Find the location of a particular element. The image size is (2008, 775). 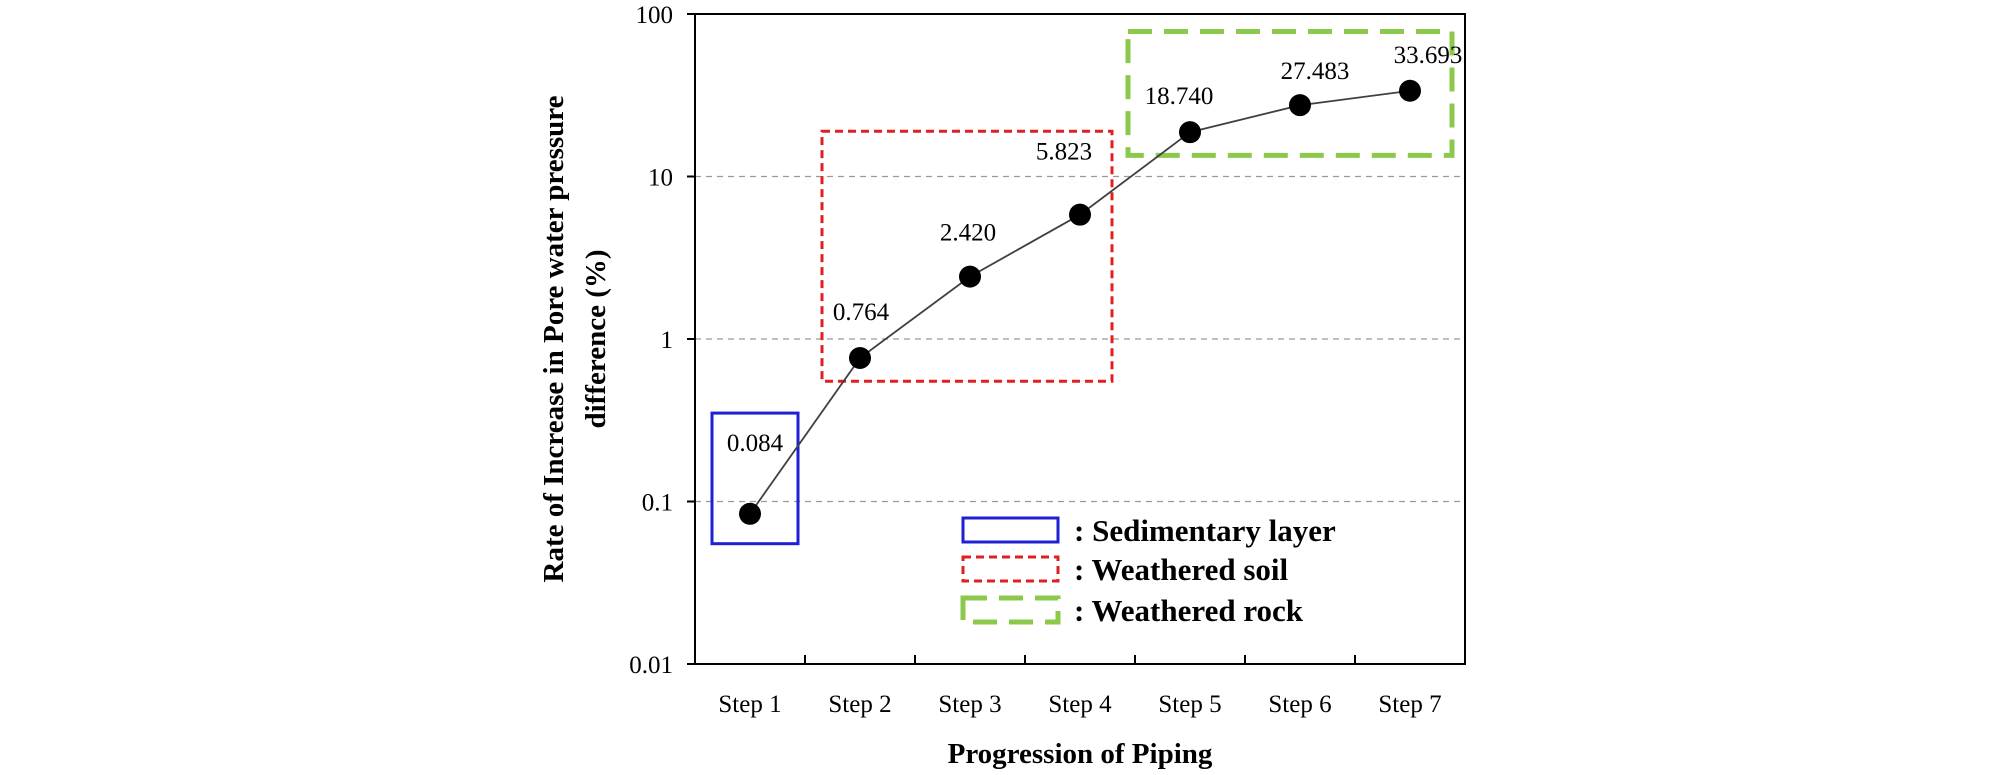

y-tick-label: 0.01 is located at coordinates (651, 665).